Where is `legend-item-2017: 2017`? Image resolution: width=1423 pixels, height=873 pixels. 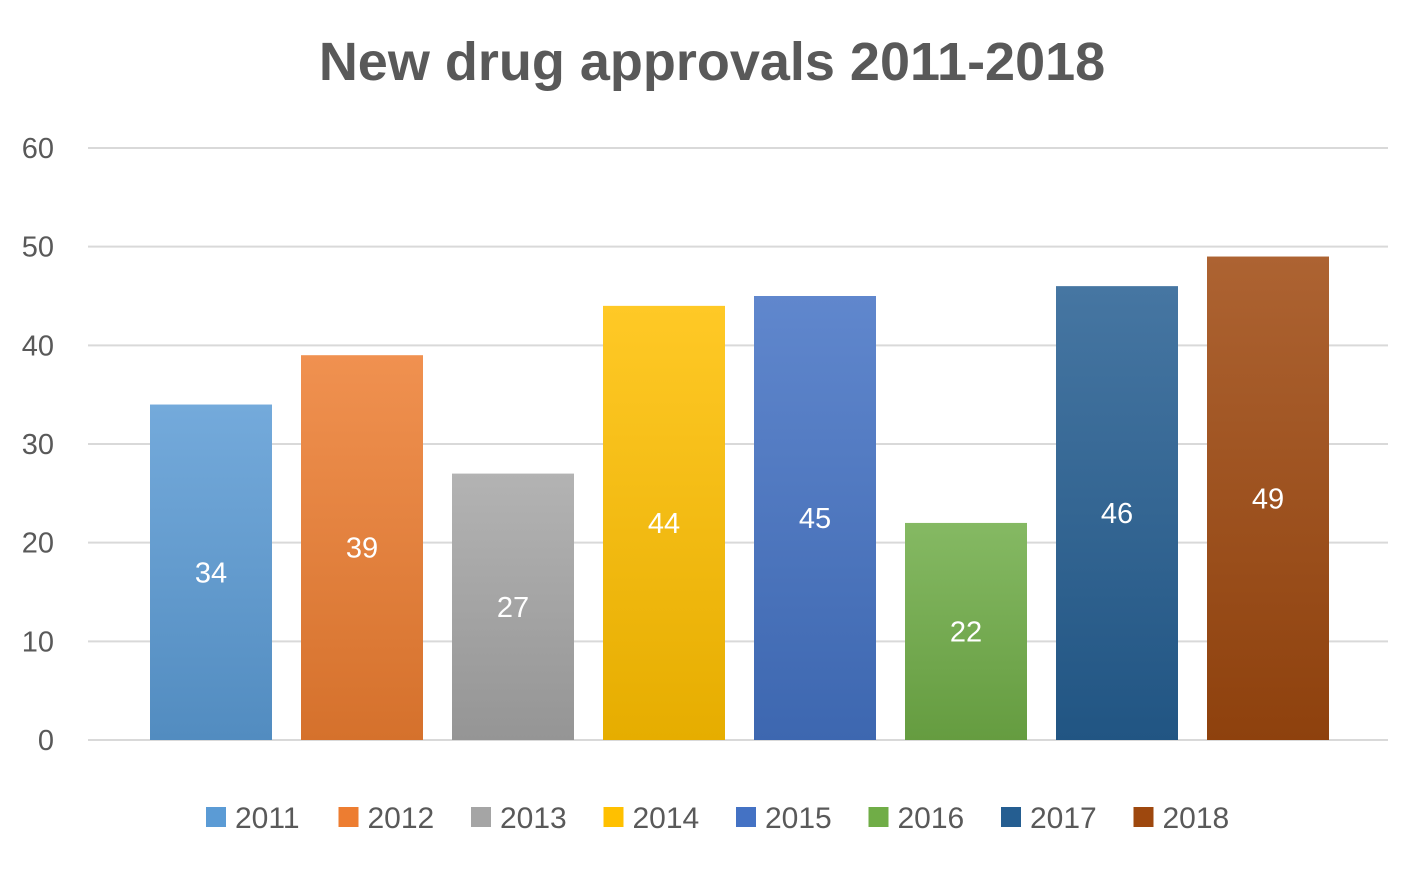
legend-item-2017: 2017 is located at coordinates (1049, 818).